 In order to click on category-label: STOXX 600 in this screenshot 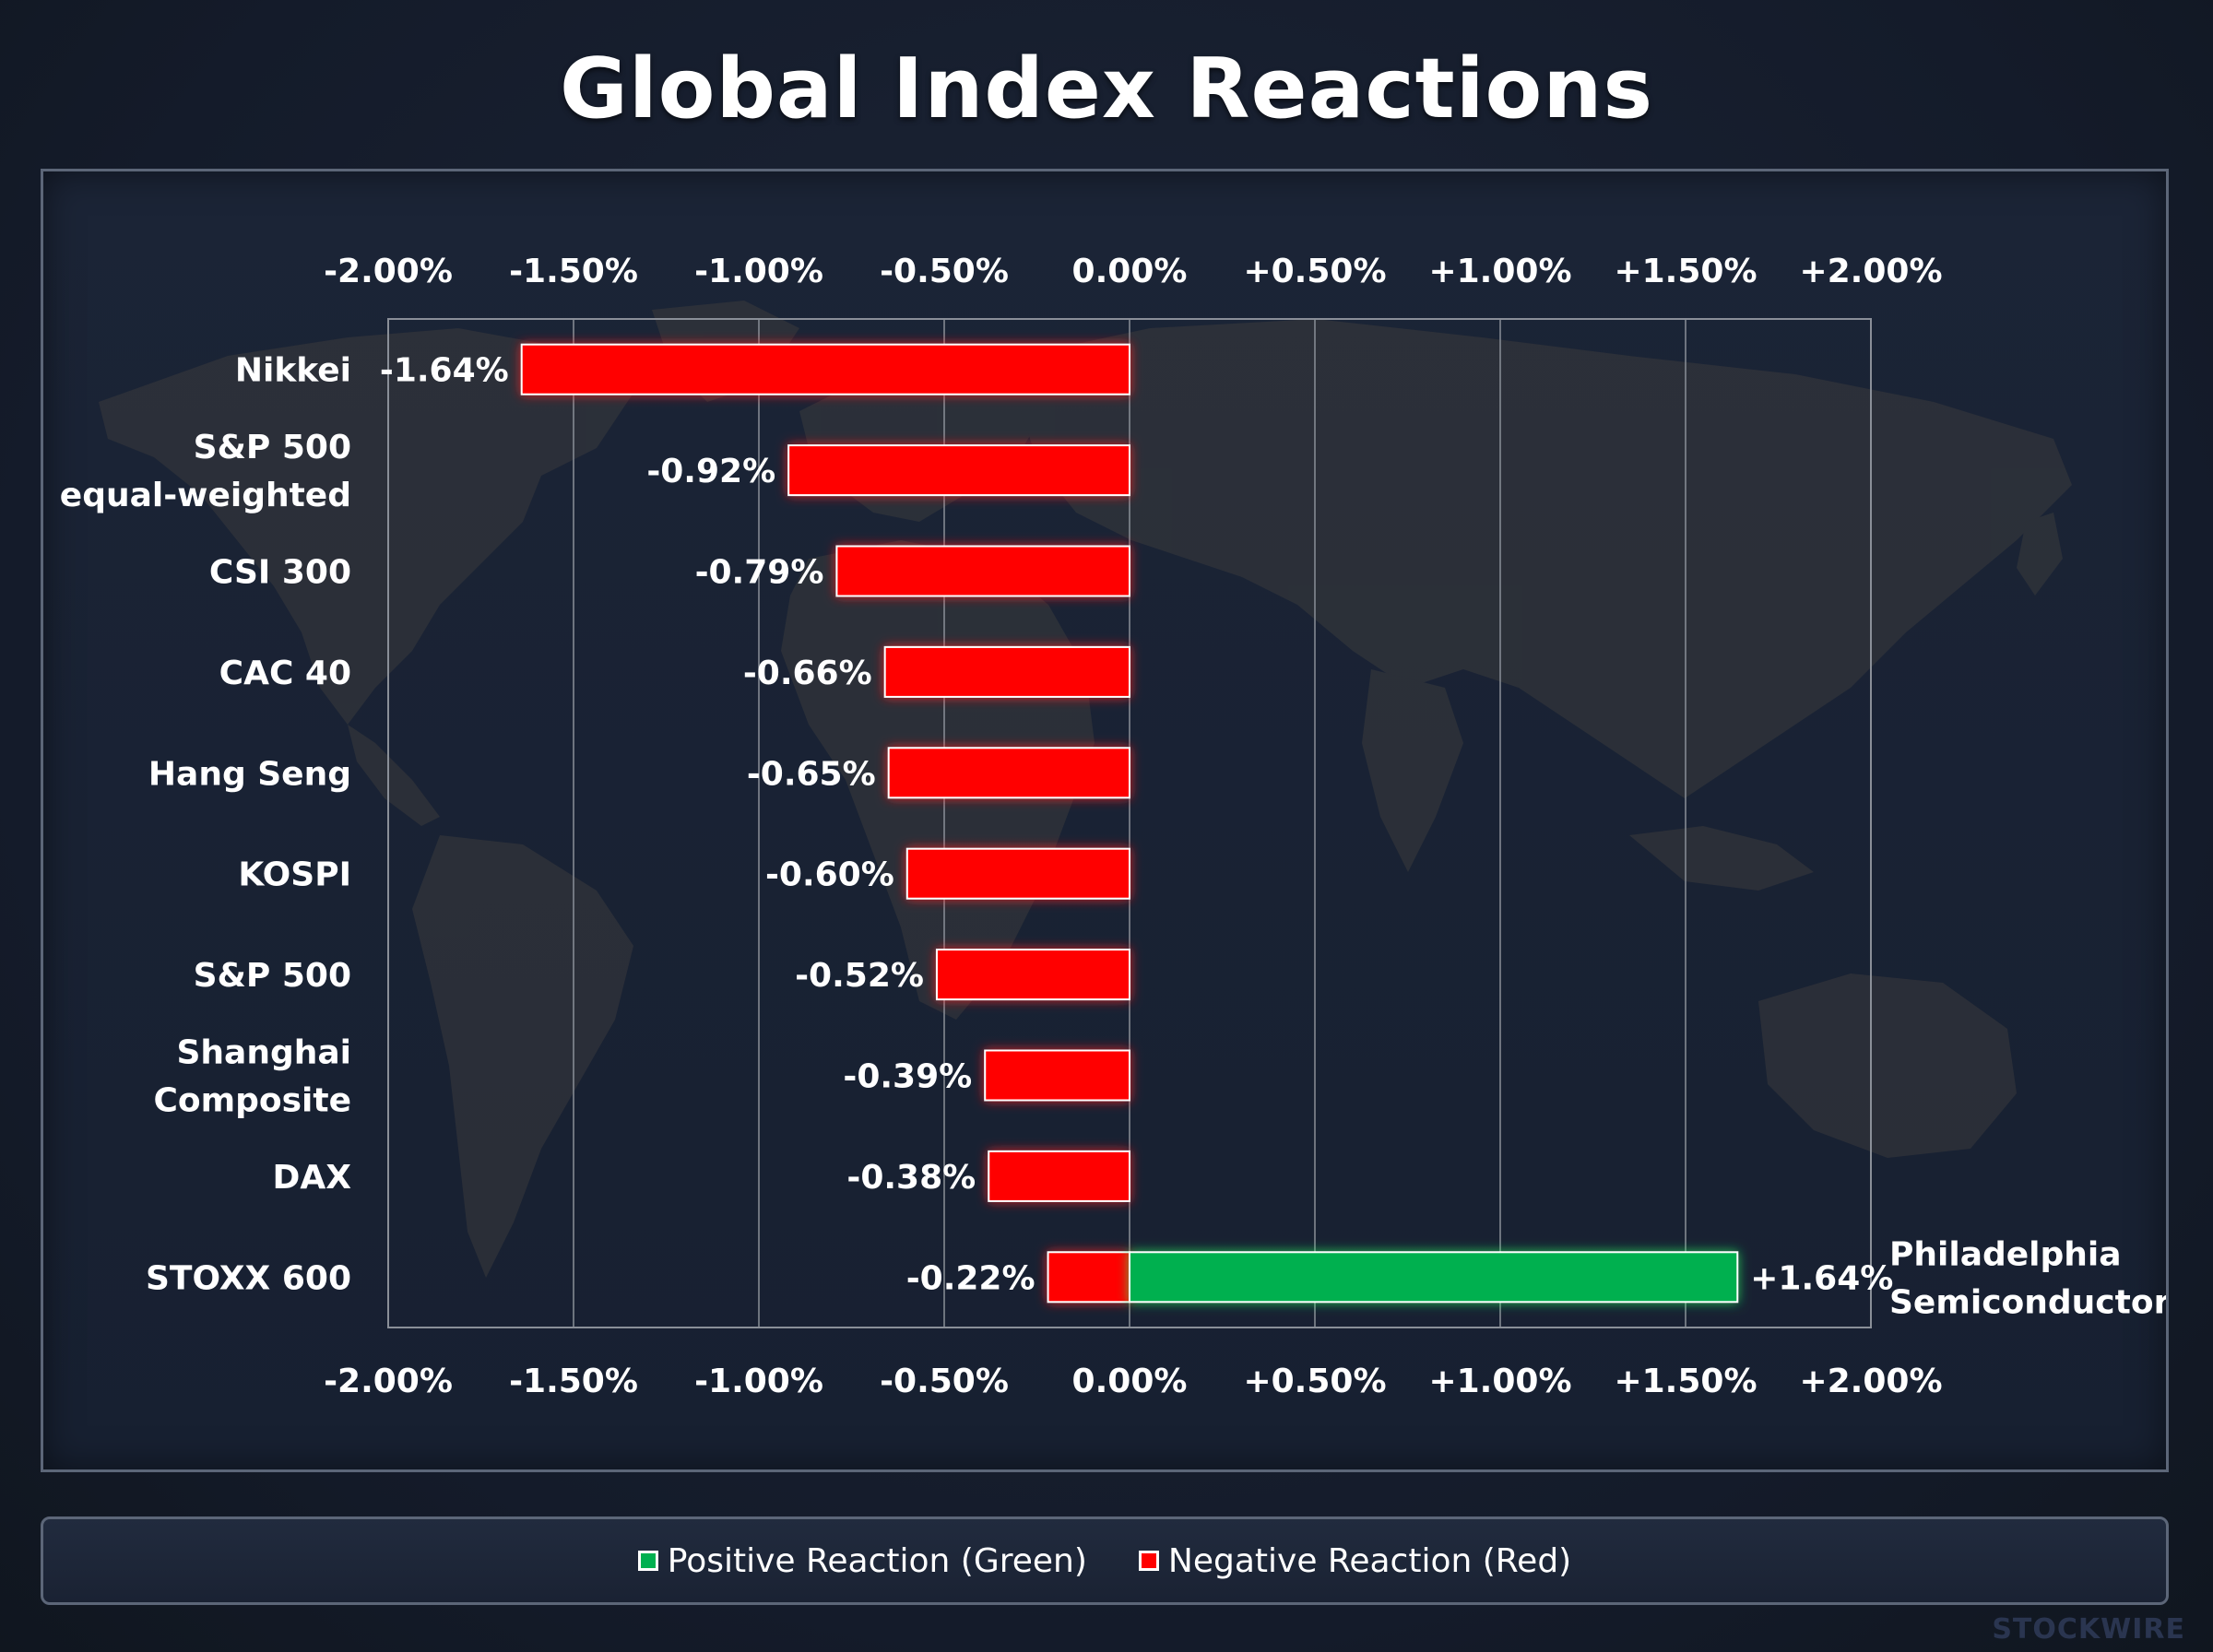, I will do `click(248, 1278)`.